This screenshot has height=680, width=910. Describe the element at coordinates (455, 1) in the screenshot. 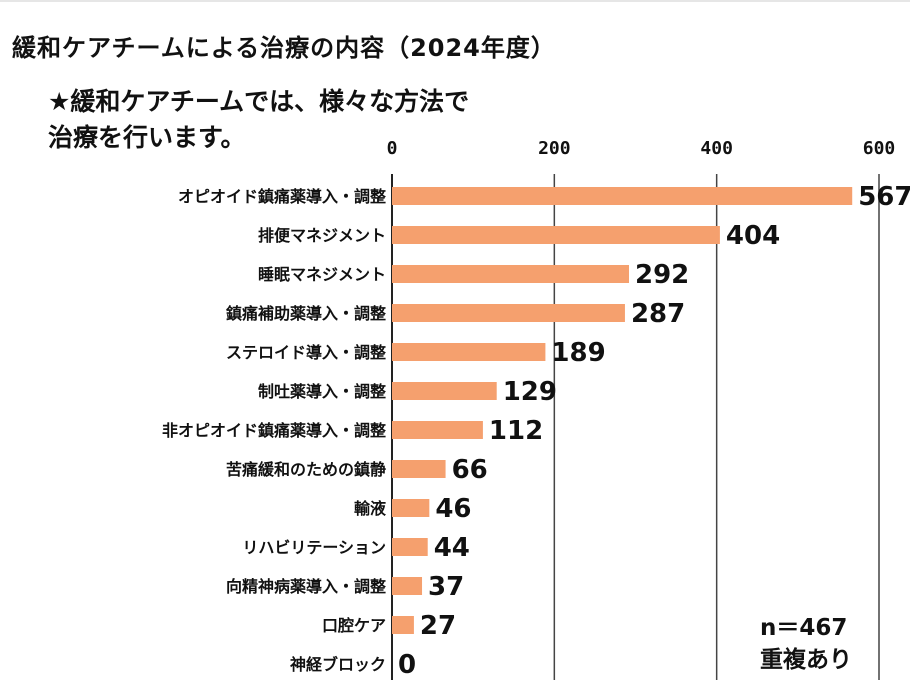

I see `top-border` at that location.